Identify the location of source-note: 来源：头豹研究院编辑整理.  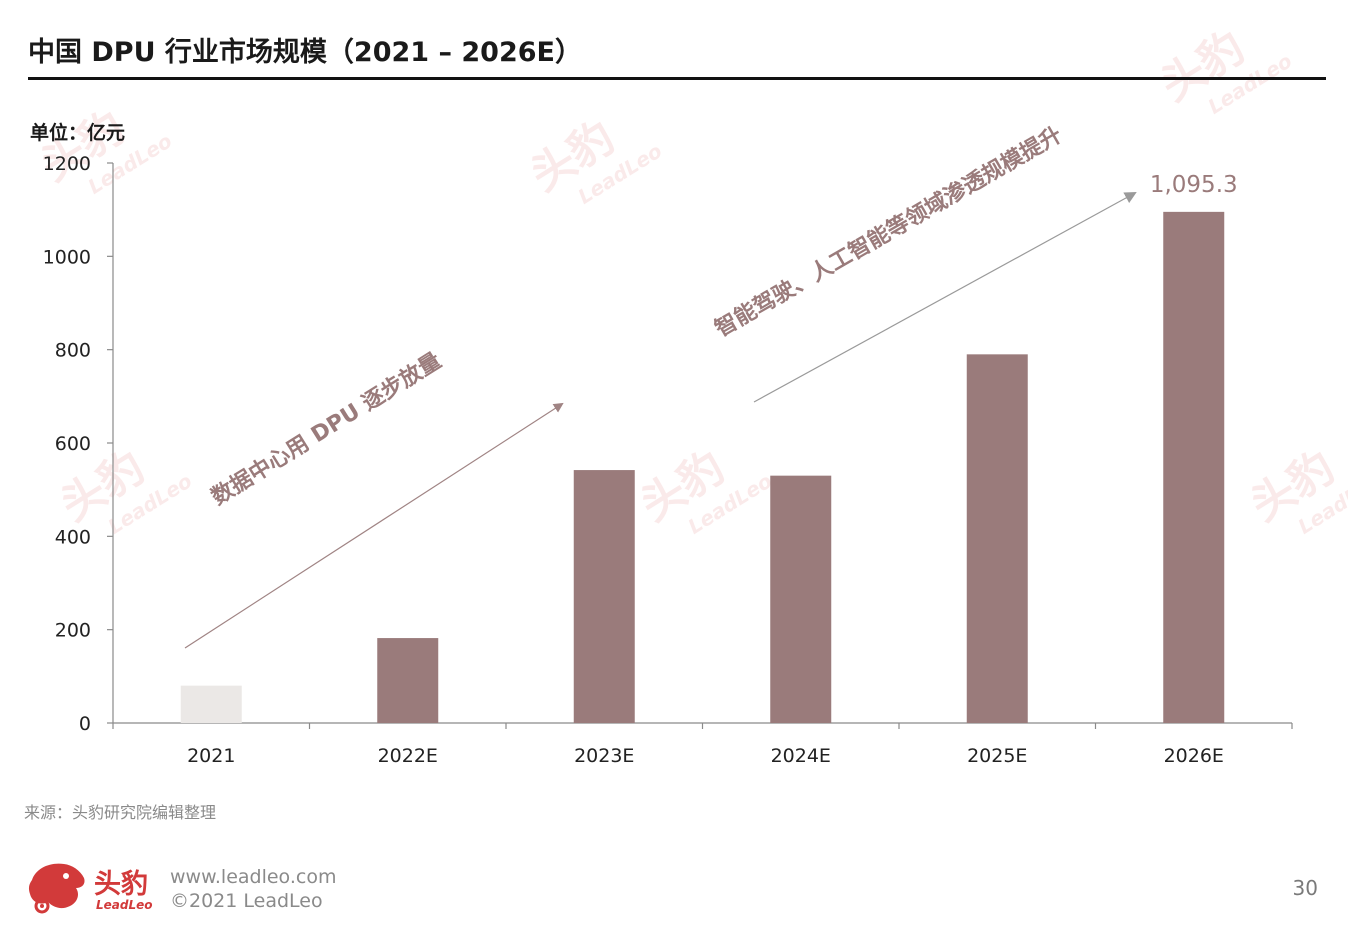
(120, 812).